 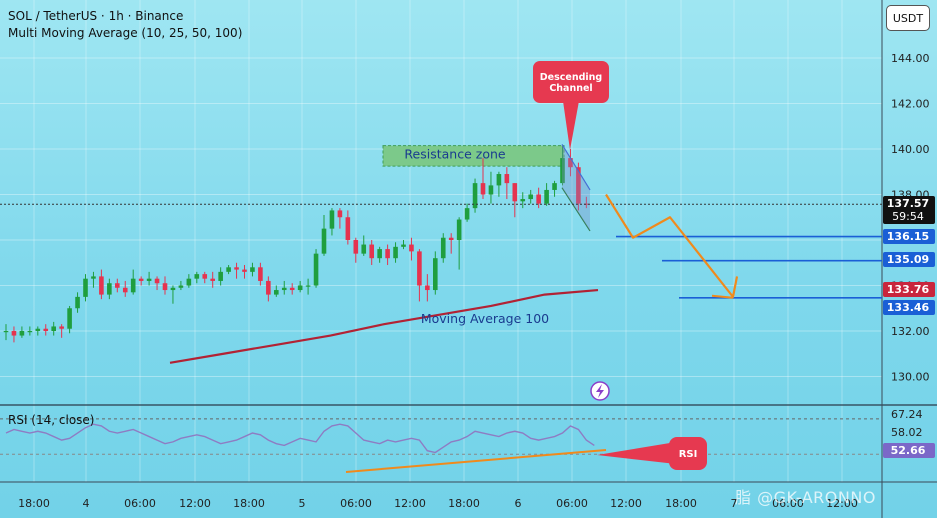 I want to click on currency-button: USDT, so click(x=908, y=18).